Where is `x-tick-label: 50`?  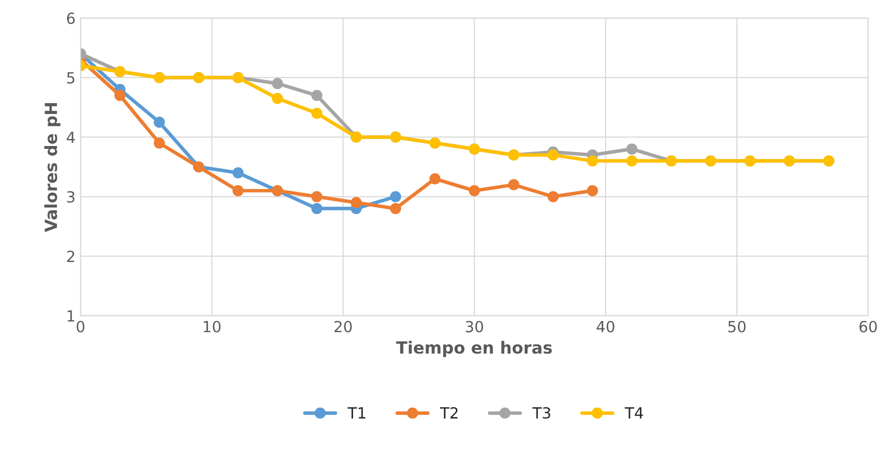 x-tick-label: 50 is located at coordinates (737, 326).